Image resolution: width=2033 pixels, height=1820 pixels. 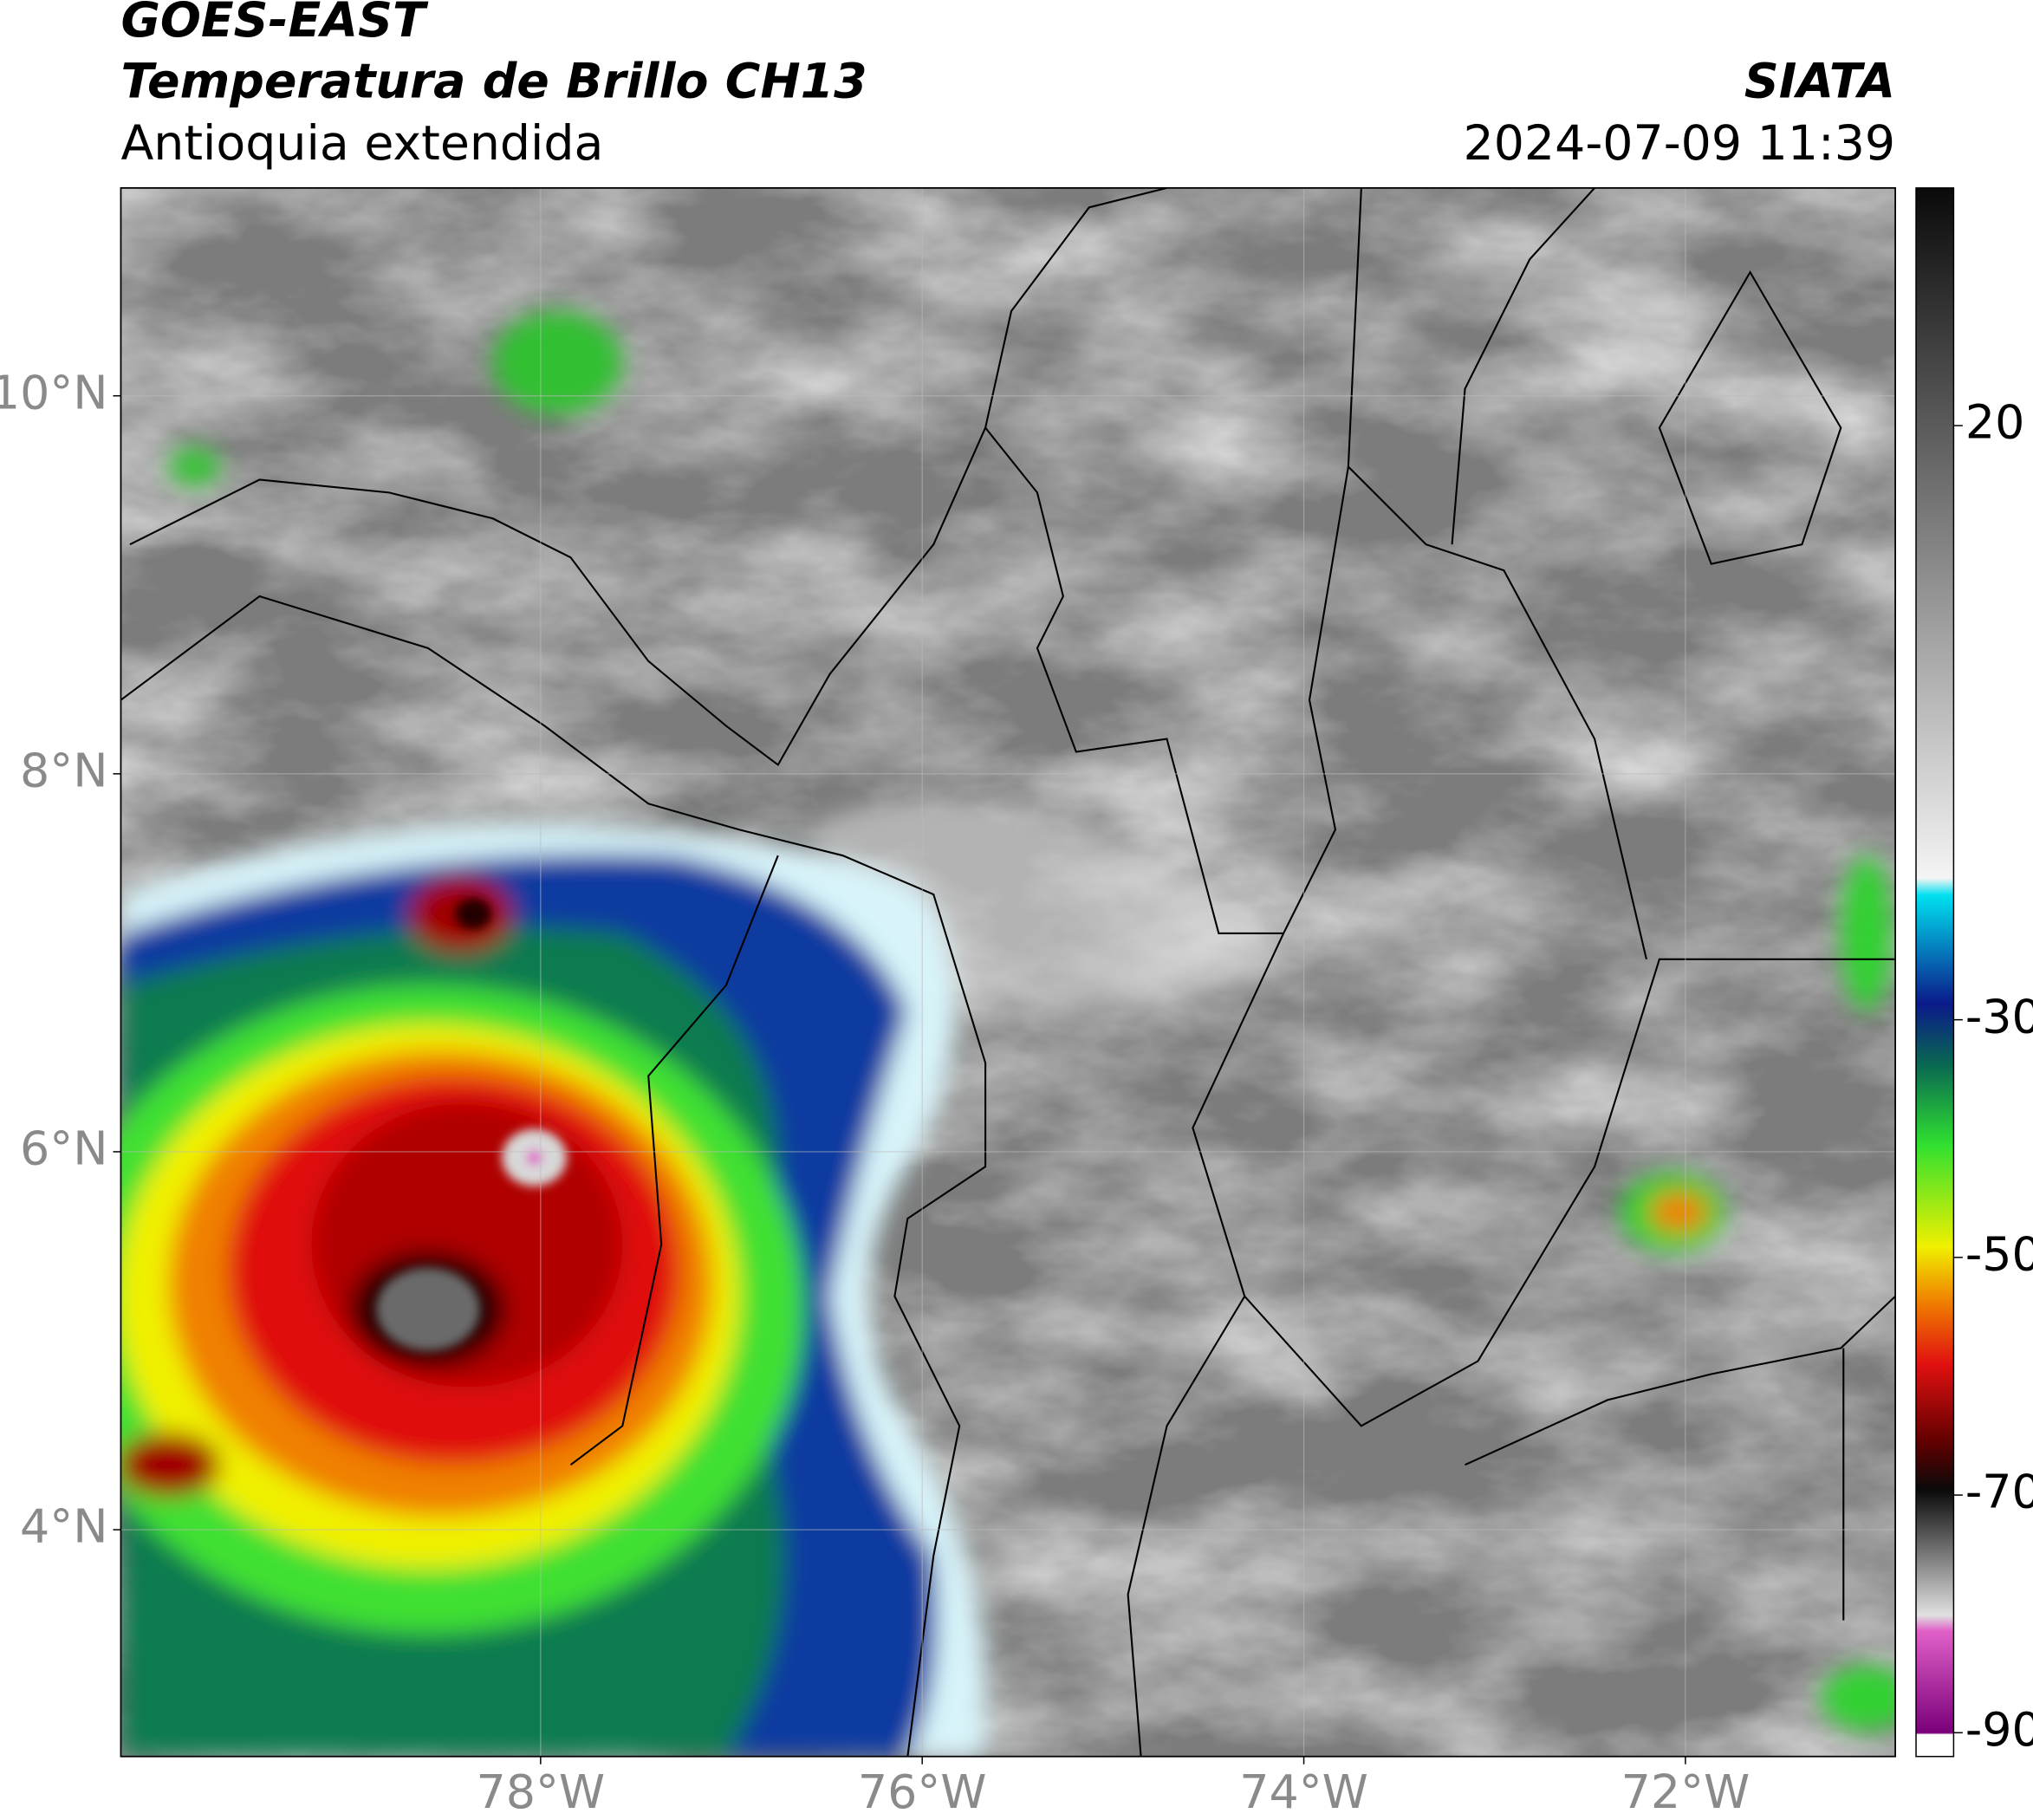 What do you see at coordinates (1999, 1253) in the screenshot?
I see `colorbar-tick-label: -50` at bounding box center [1999, 1253].